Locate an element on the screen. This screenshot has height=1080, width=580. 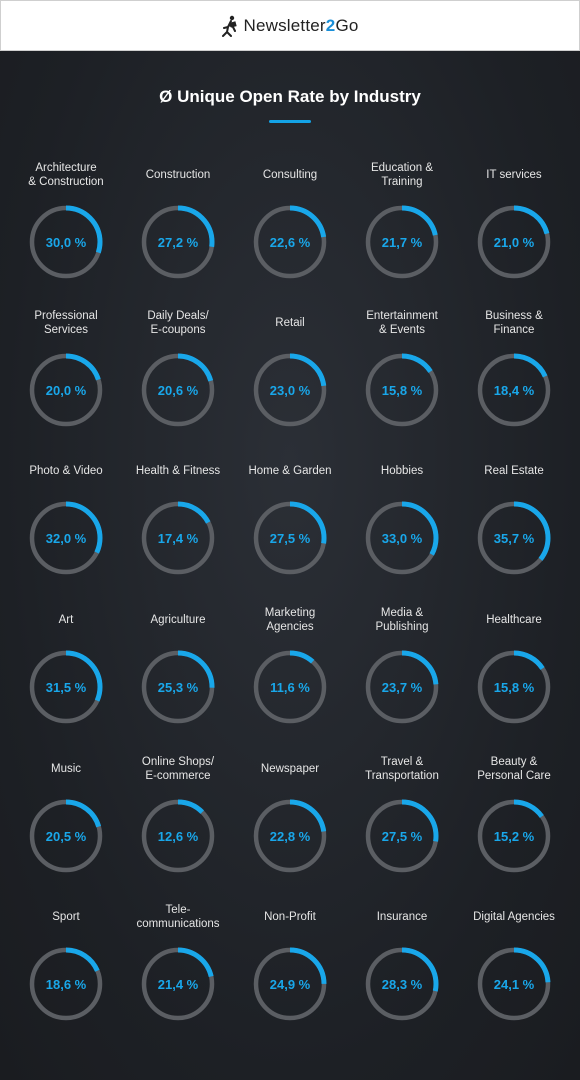
industry-label: Architecture & Construction is located at coordinates (66, 175).